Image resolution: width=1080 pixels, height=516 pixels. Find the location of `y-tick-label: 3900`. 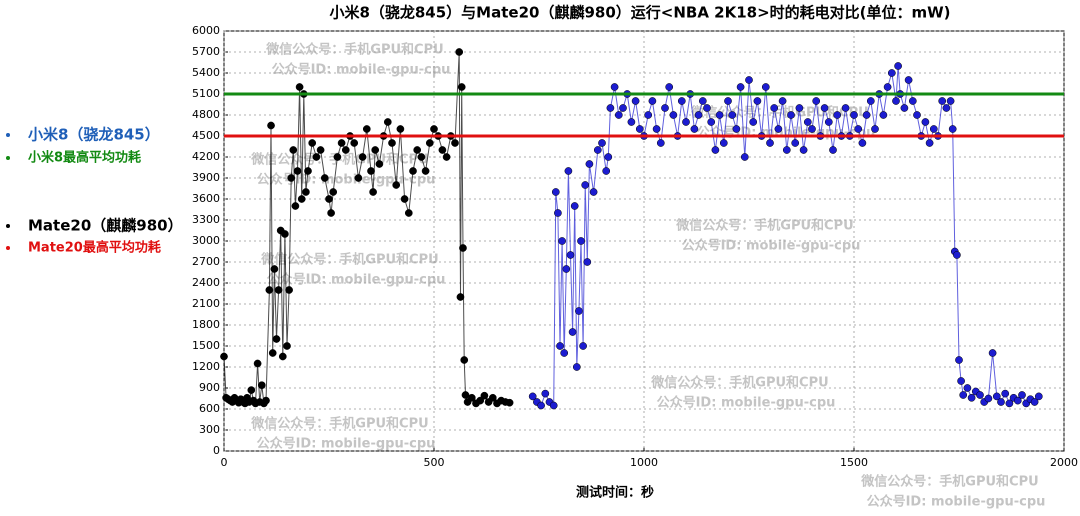

y-tick-label: 3900 is located at coordinates (206, 177).